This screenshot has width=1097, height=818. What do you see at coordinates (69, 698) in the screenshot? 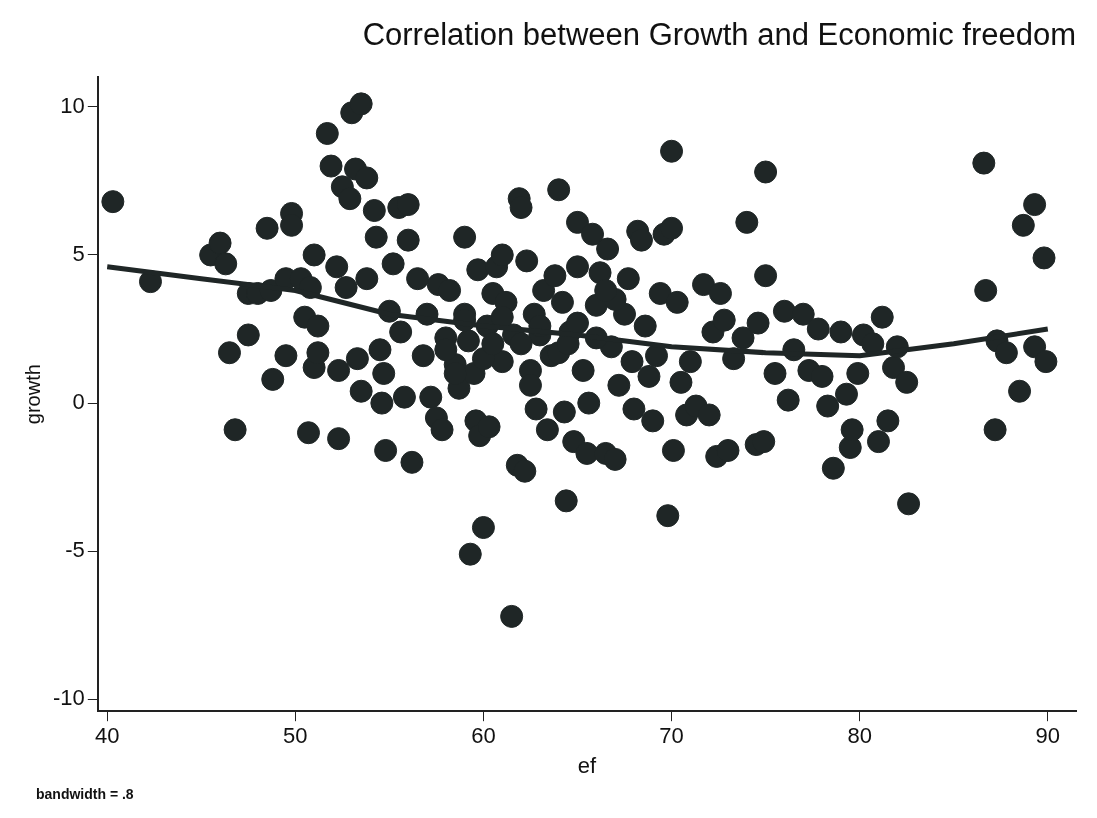
I see `y-tick-label: -10` at bounding box center [69, 698].